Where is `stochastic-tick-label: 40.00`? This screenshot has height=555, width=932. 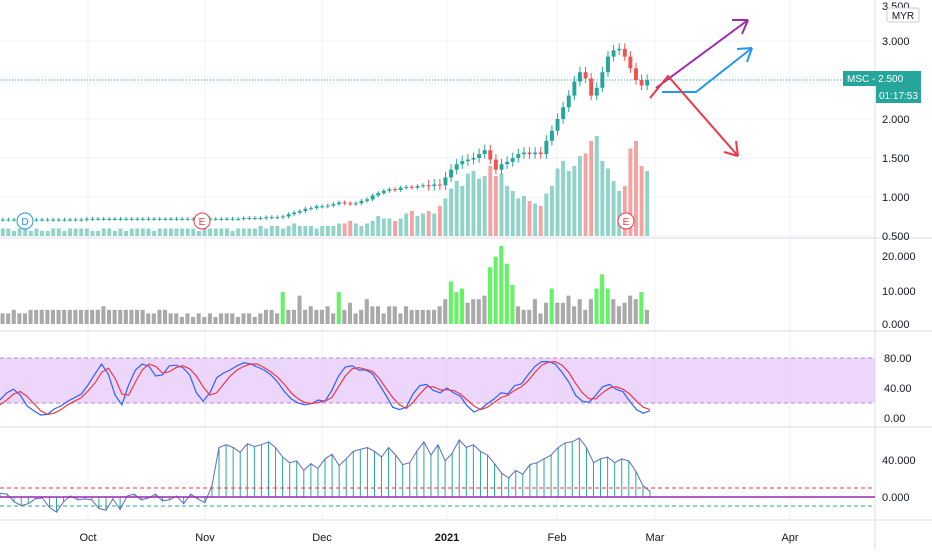
stochastic-tick-label: 40.00 is located at coordinates (898, 389).